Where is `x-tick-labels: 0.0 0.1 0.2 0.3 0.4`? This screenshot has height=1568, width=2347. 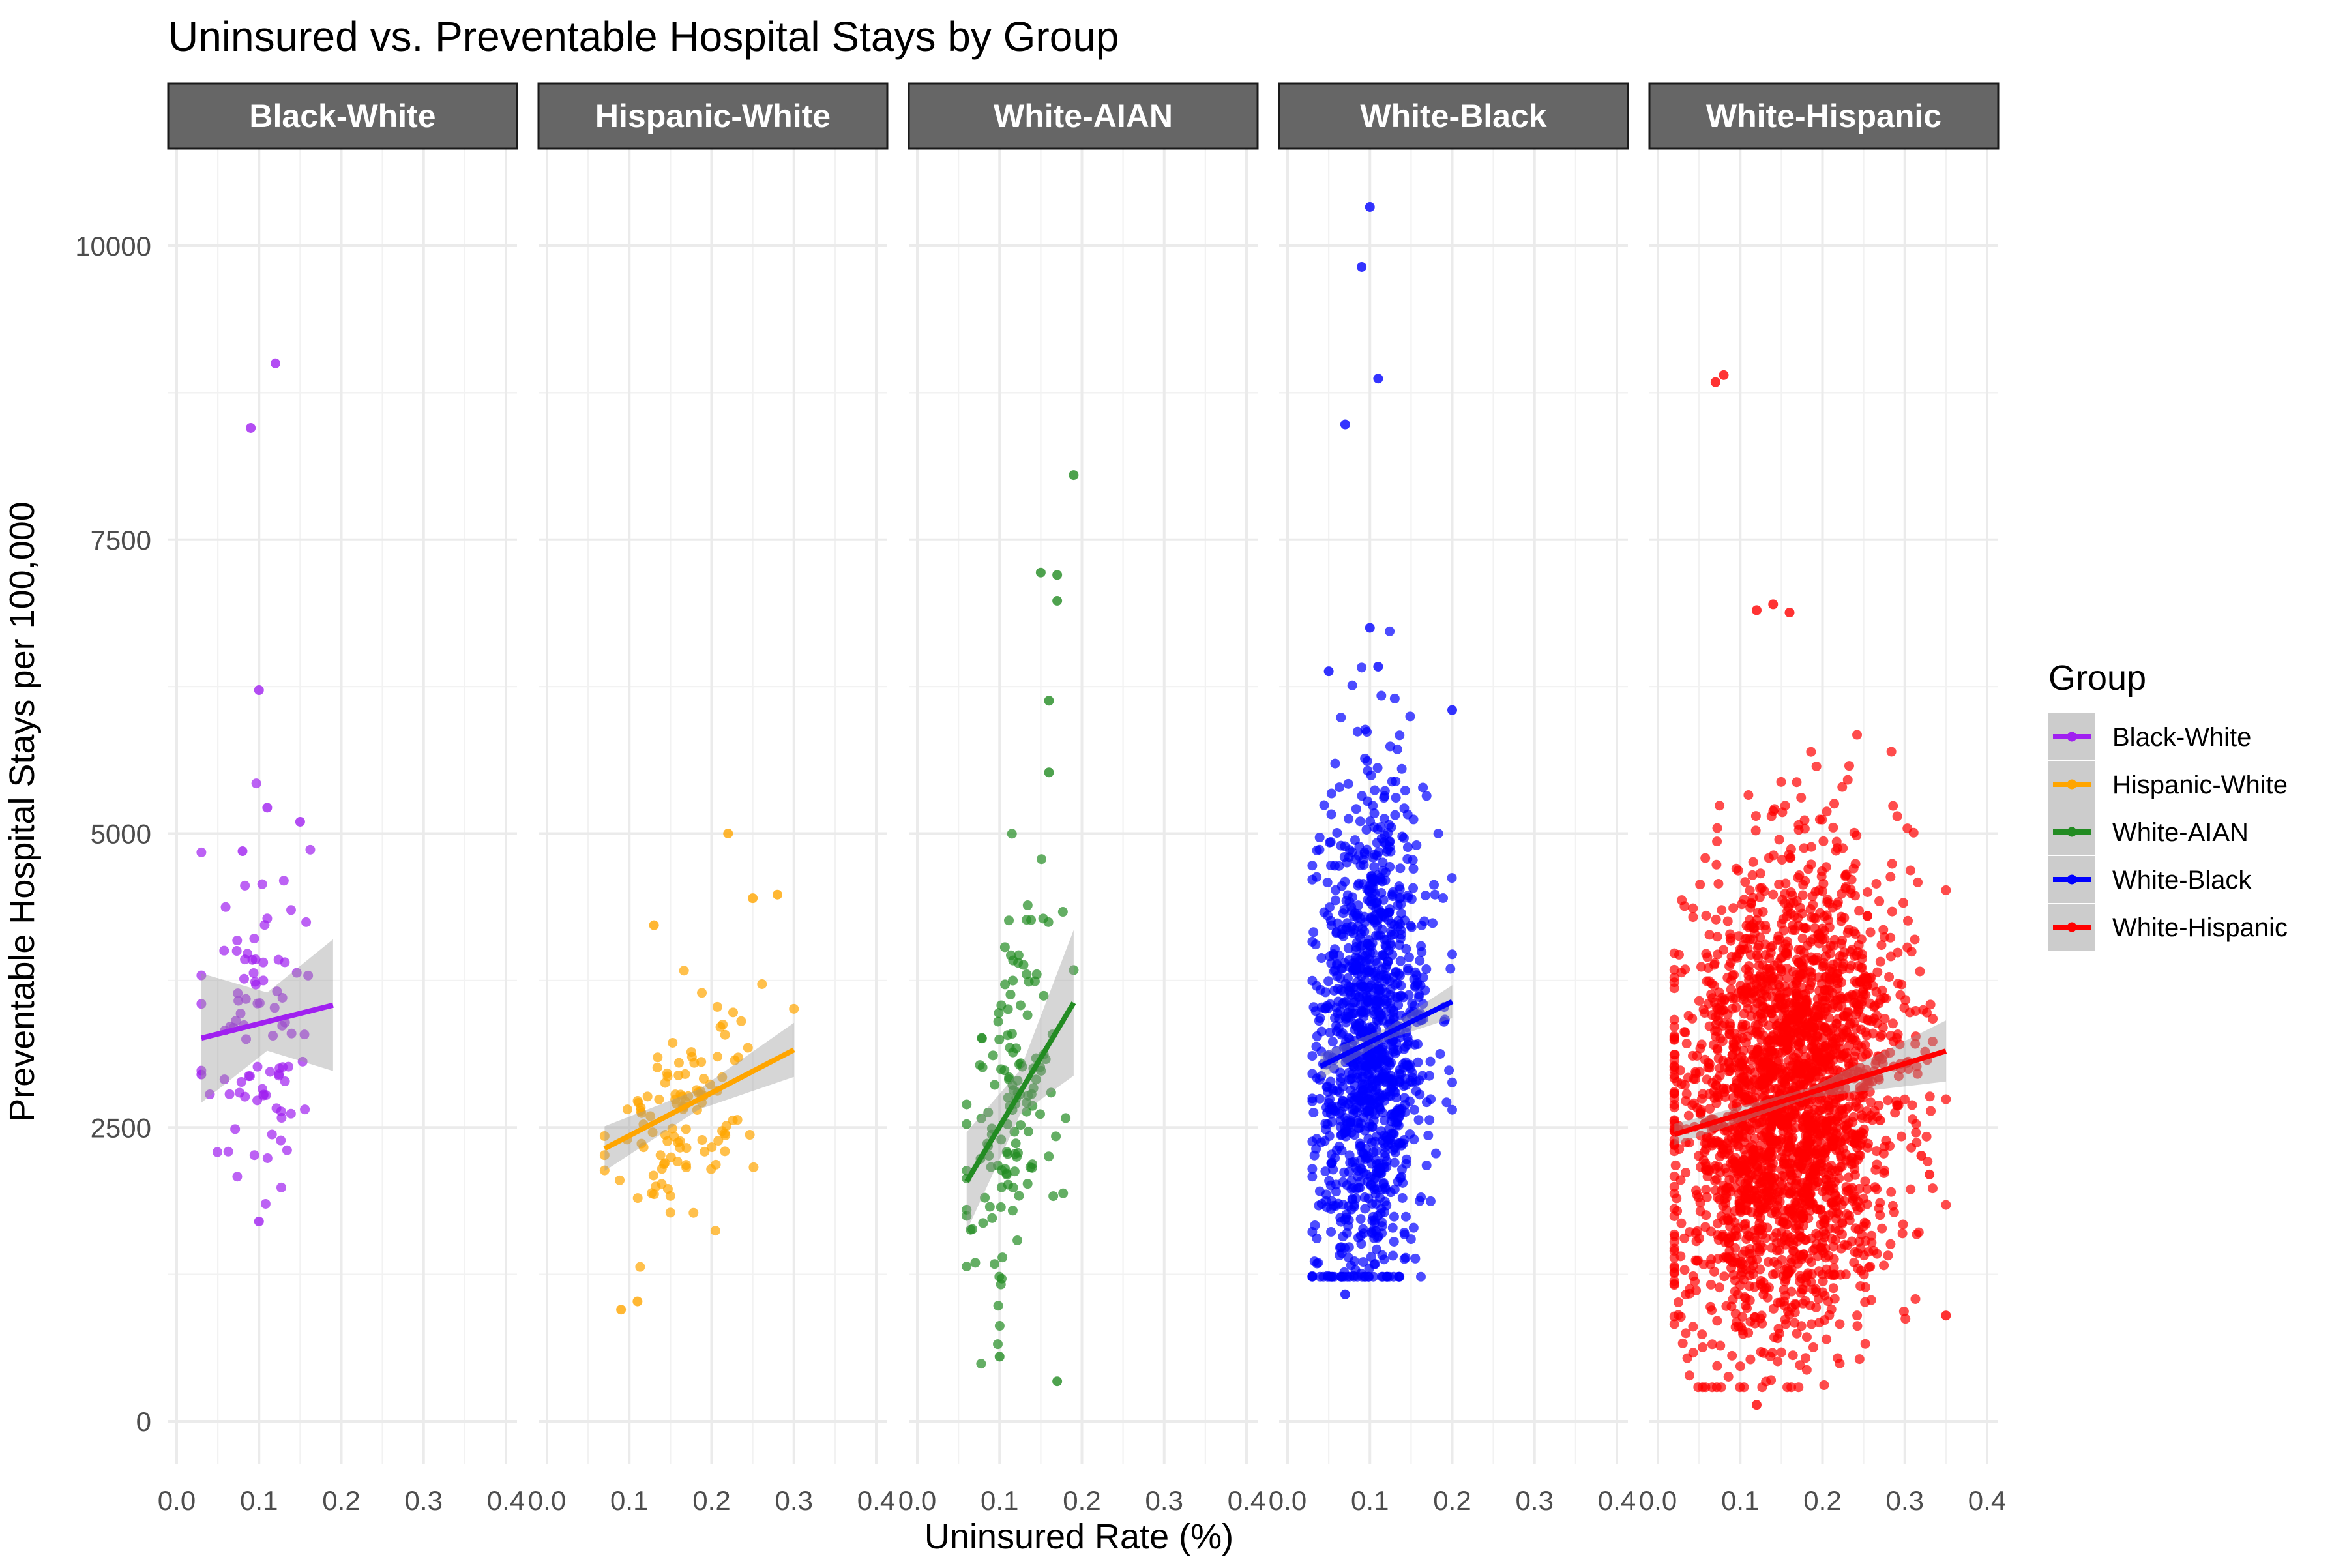 x-tick-labels: 0.0 0.1 0.2 0.3 0.4 is located at coordinates (1081, 1501).